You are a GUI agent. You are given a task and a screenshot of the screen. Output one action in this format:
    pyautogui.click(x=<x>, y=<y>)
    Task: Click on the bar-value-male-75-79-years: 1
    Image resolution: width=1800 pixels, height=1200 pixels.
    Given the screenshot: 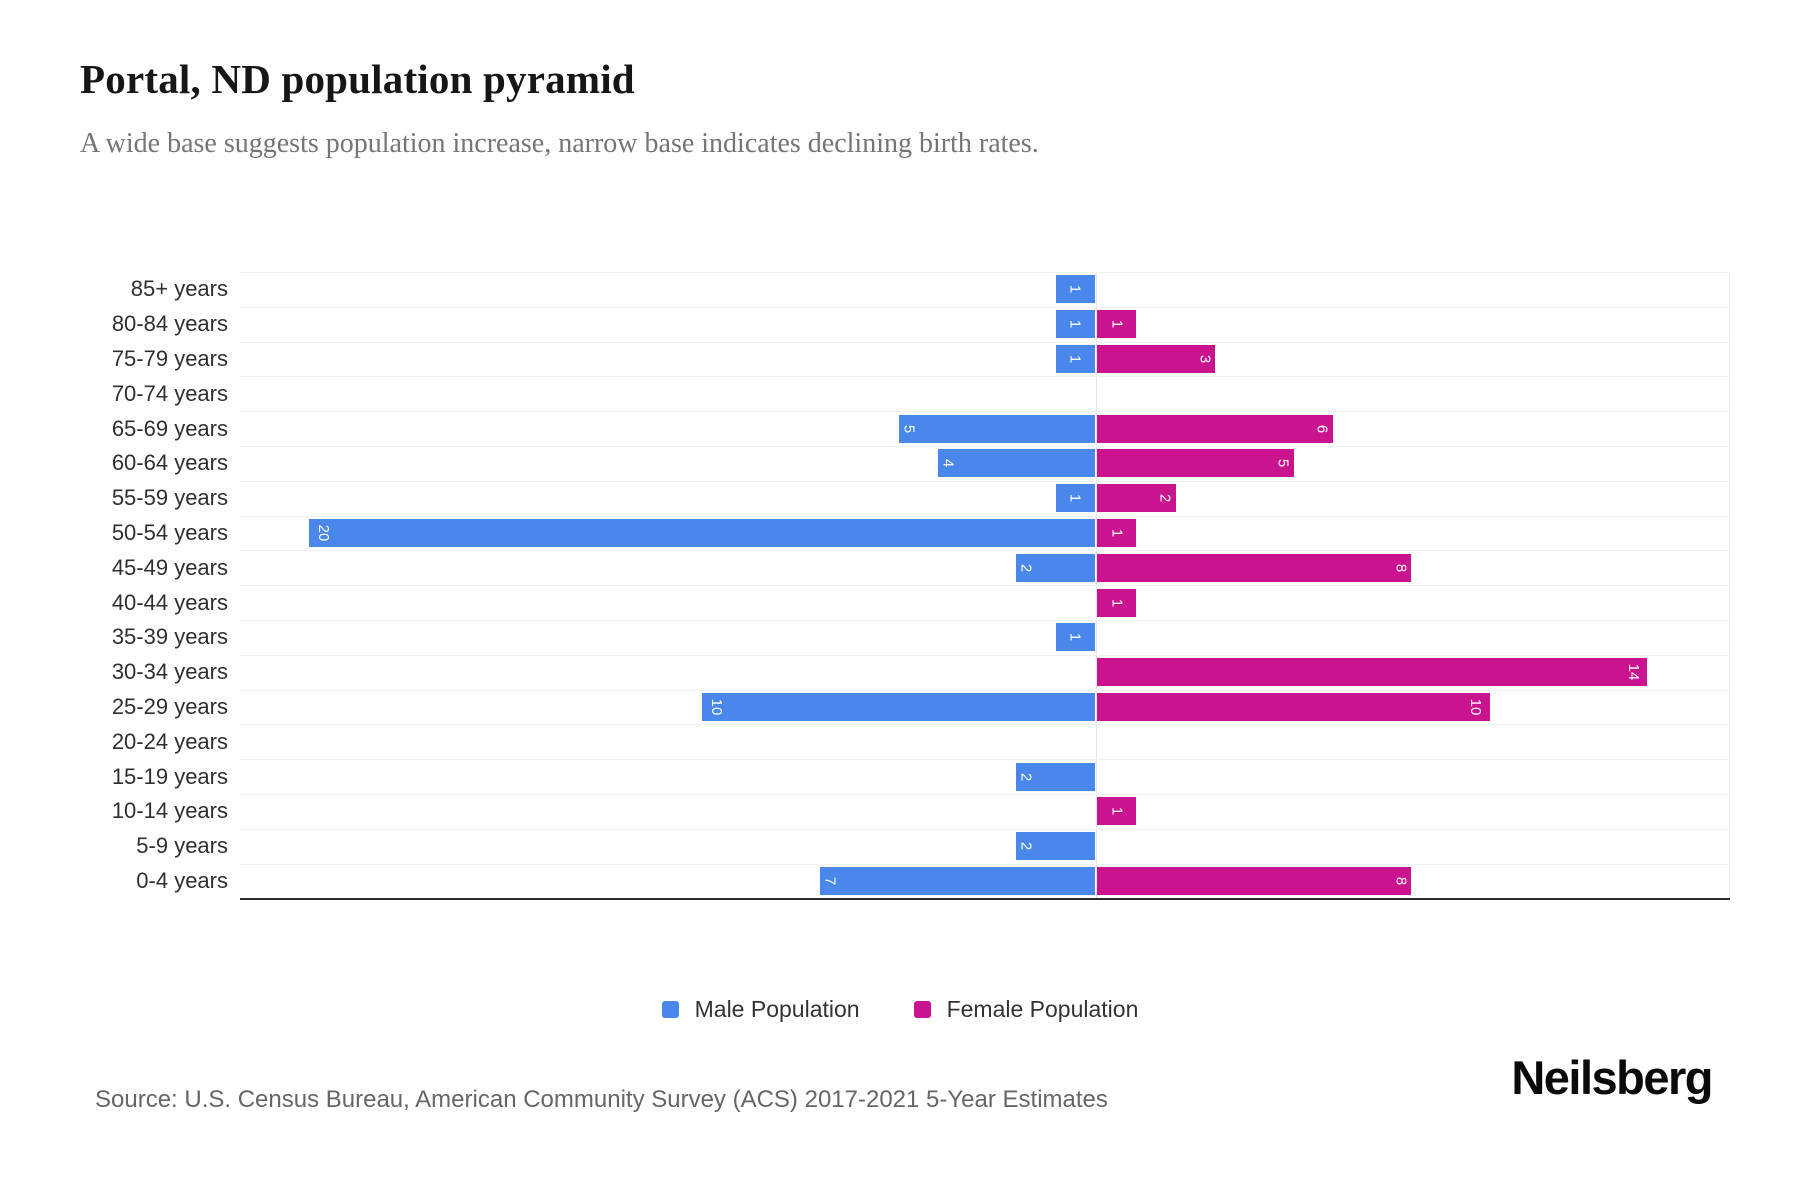 What is the action you would take?
    pyautogui.click(x=1075, y=359)
    